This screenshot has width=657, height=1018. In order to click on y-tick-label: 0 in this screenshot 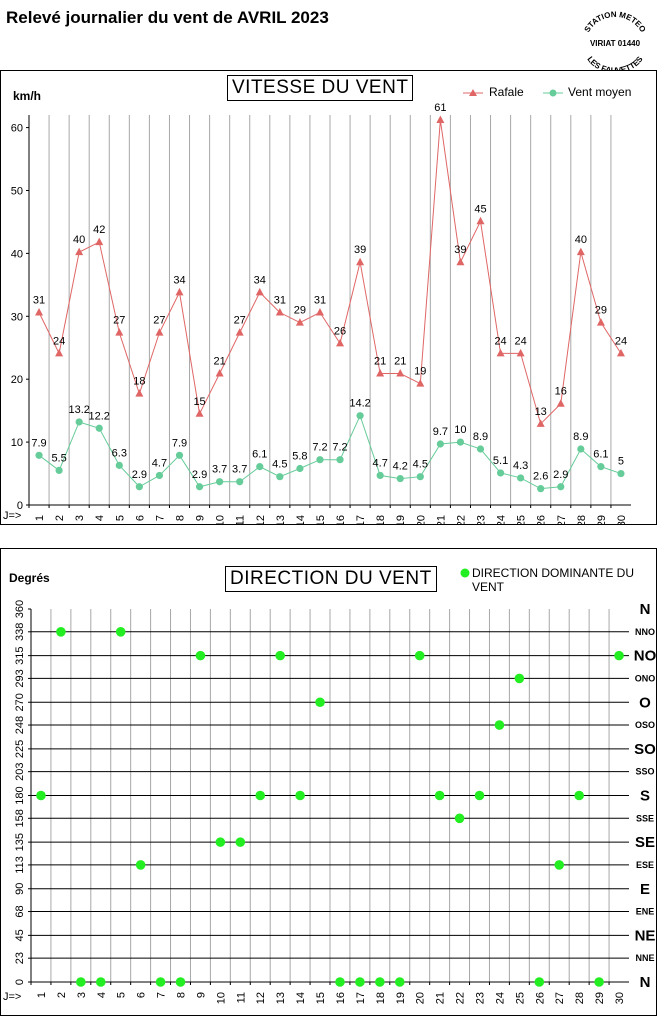, I will do `click(20, 506)`.